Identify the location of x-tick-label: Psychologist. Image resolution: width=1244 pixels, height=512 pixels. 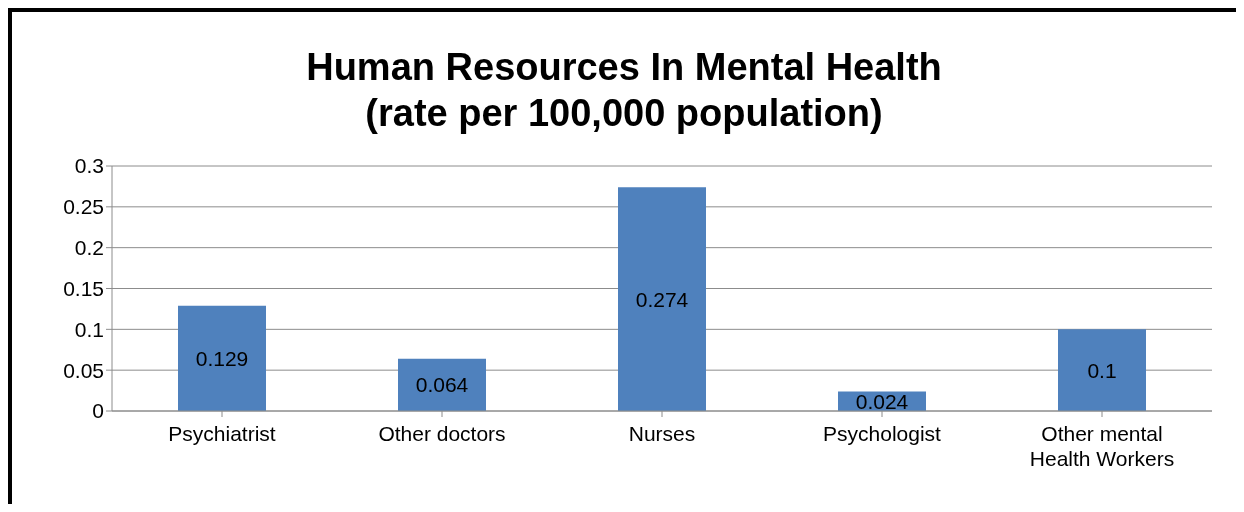
(882, 433).